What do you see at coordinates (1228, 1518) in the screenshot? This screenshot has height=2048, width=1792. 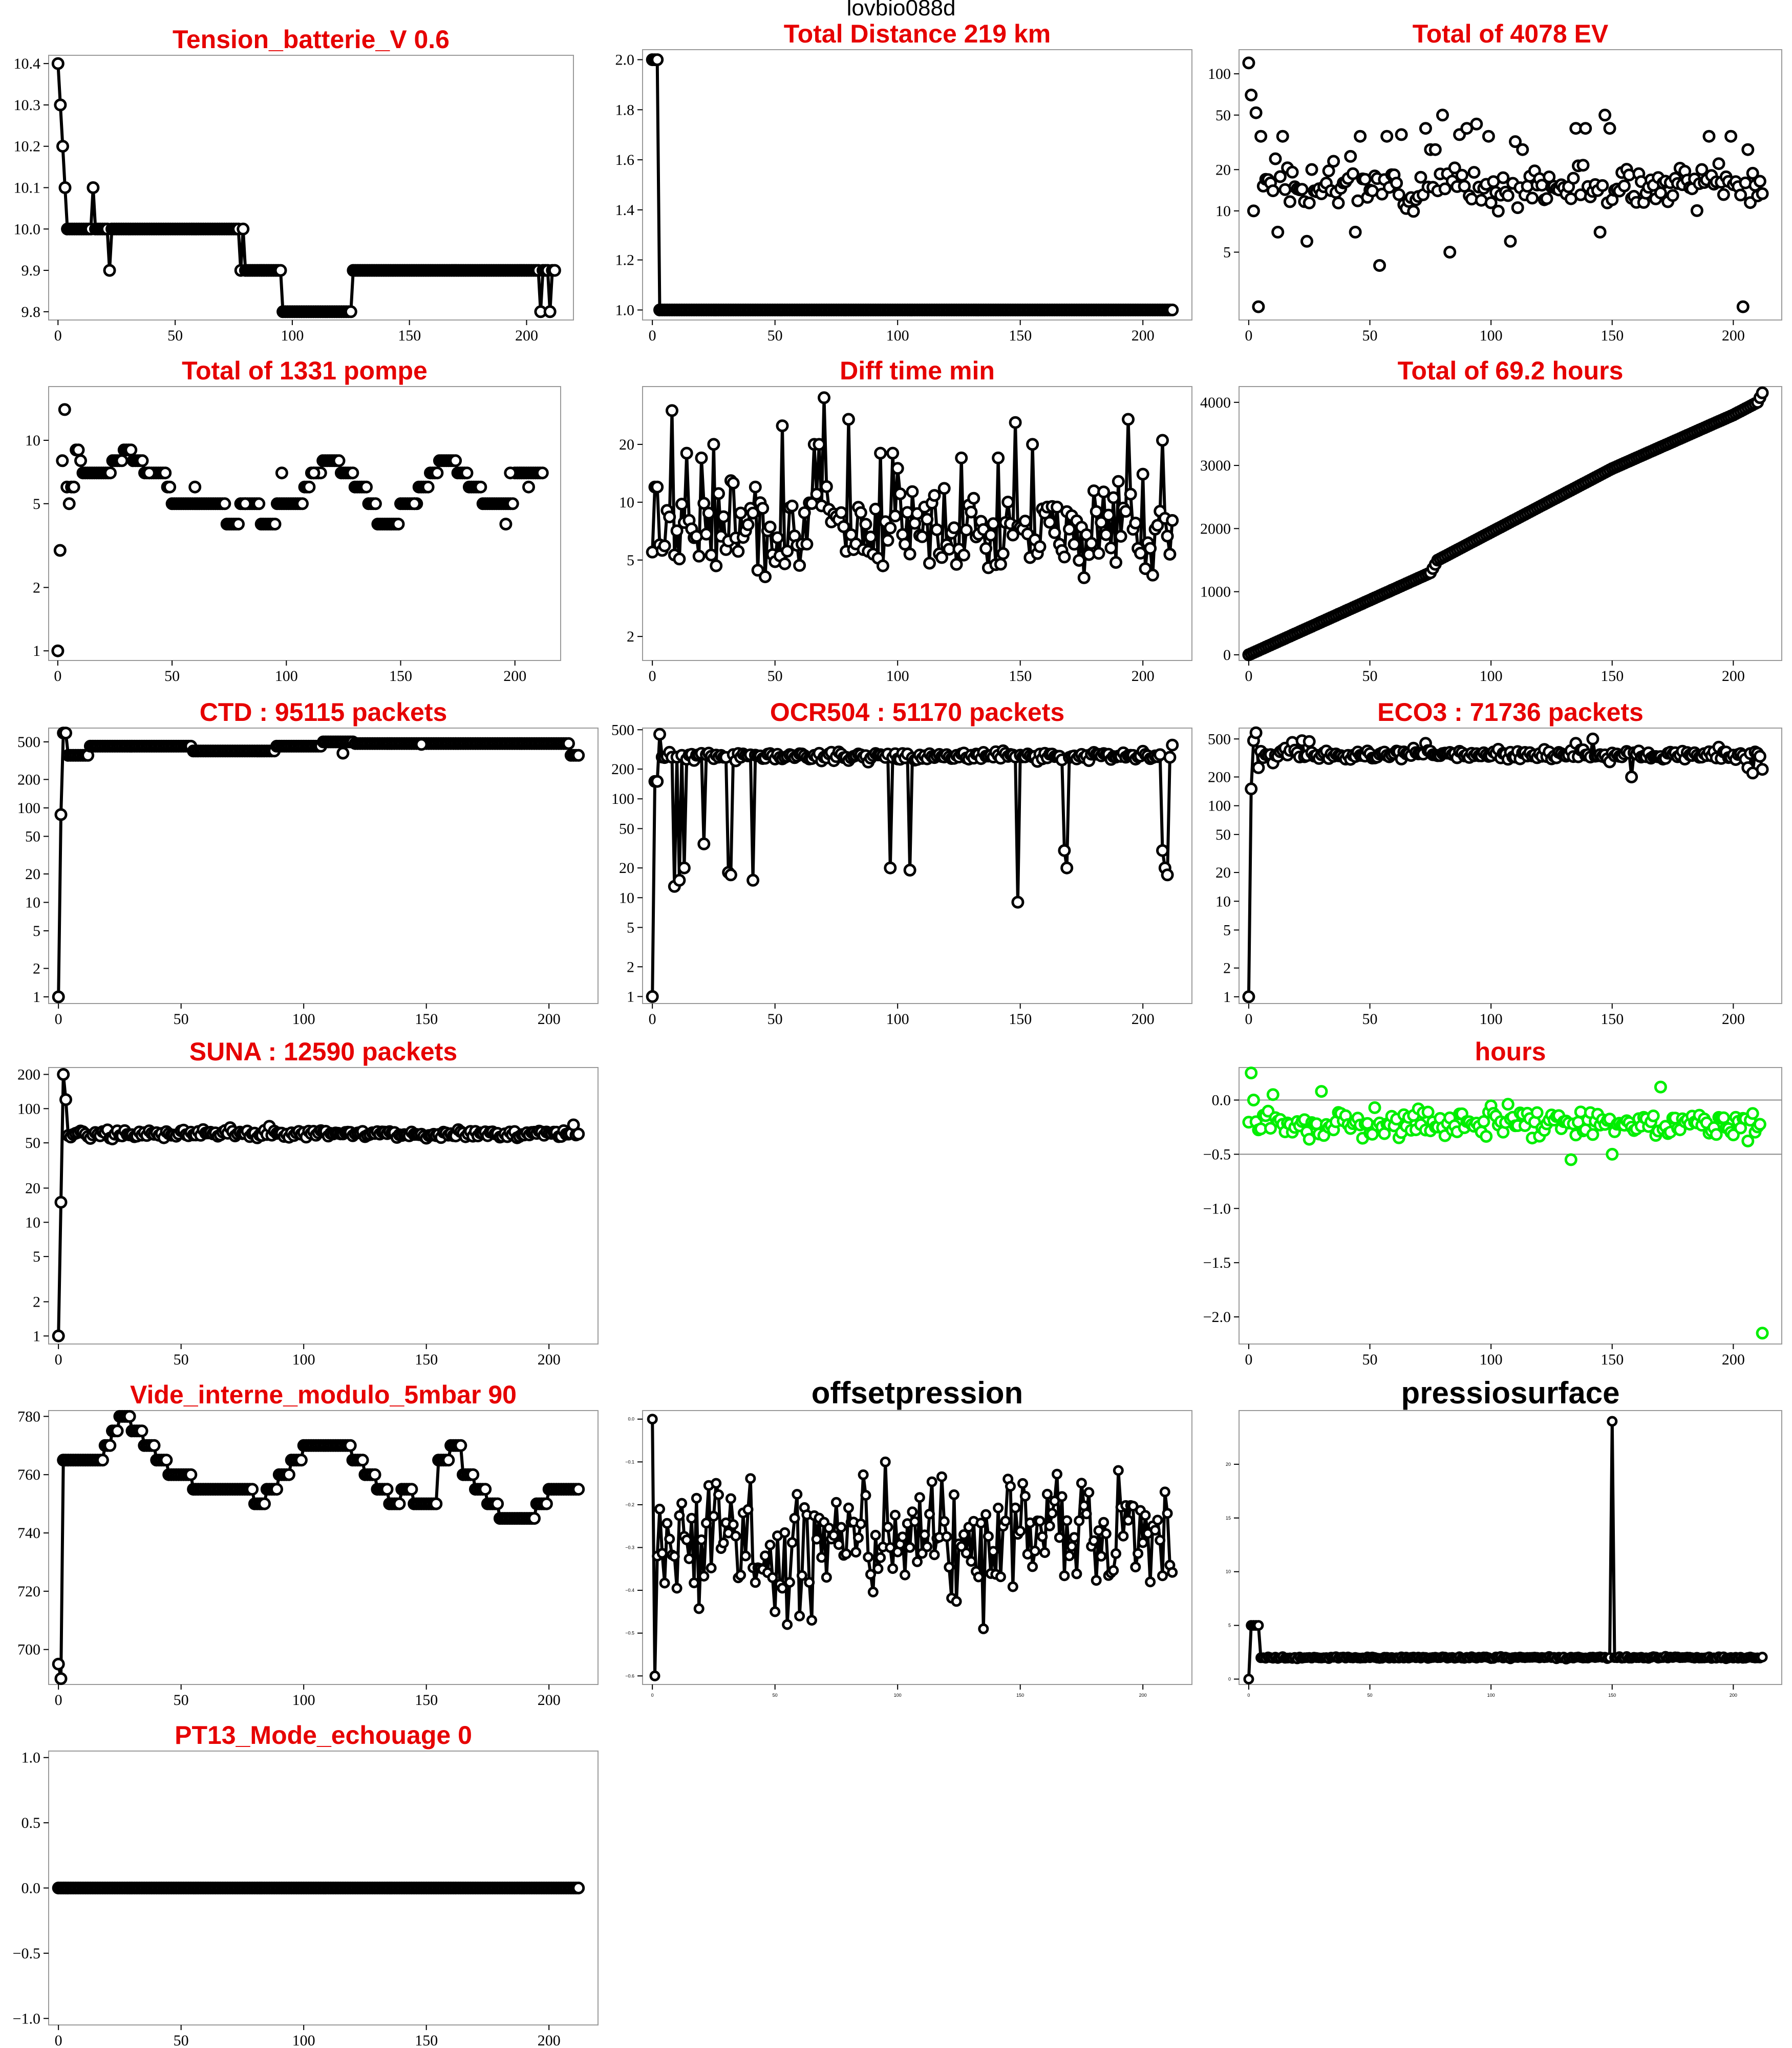 I see `y-tick-label: 15` at bounding box center [1228, 1518].